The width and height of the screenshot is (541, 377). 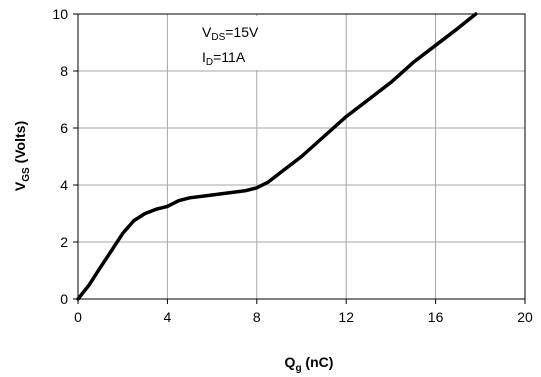 I want to click on y-tick-label: 2, so click(x=64, y=242).